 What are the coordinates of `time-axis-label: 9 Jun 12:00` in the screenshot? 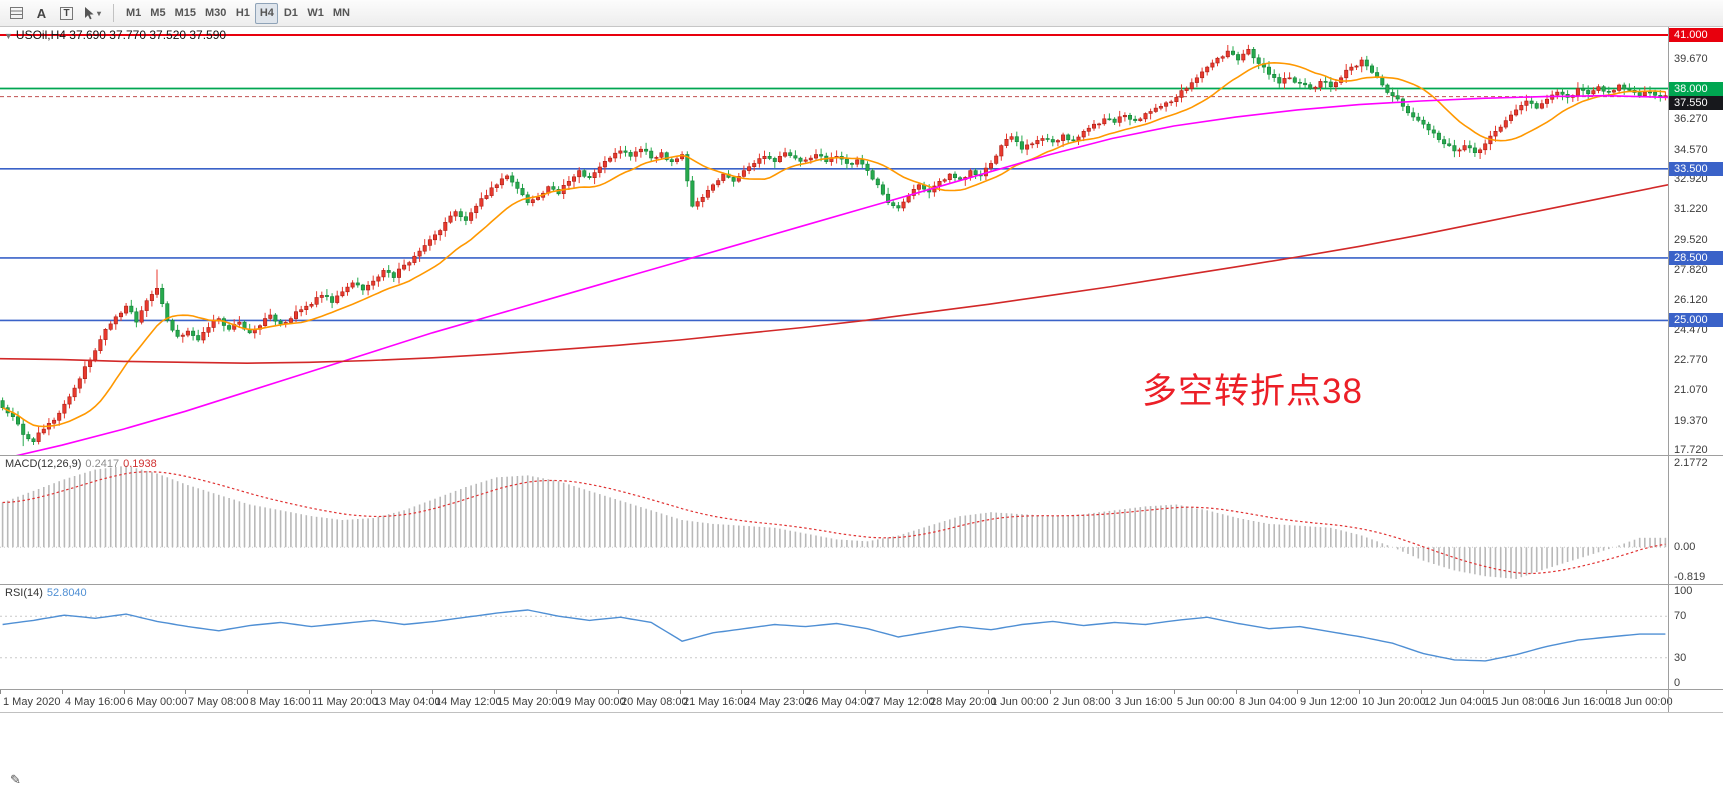 It's located at (1329, 702).